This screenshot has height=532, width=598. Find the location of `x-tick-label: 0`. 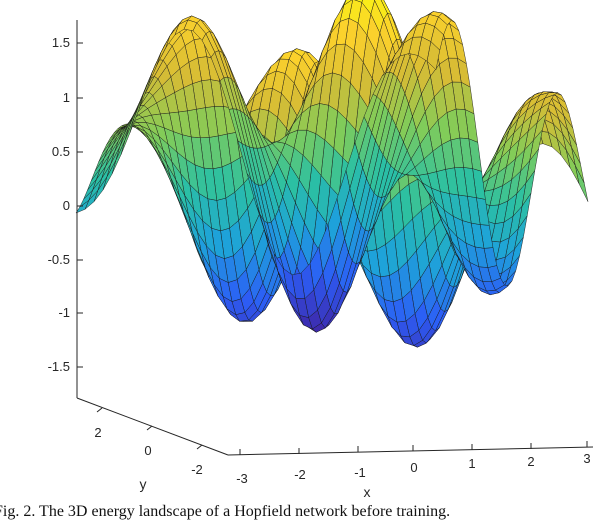

x-tick-label: 0 is located at coordinates (413, 467).